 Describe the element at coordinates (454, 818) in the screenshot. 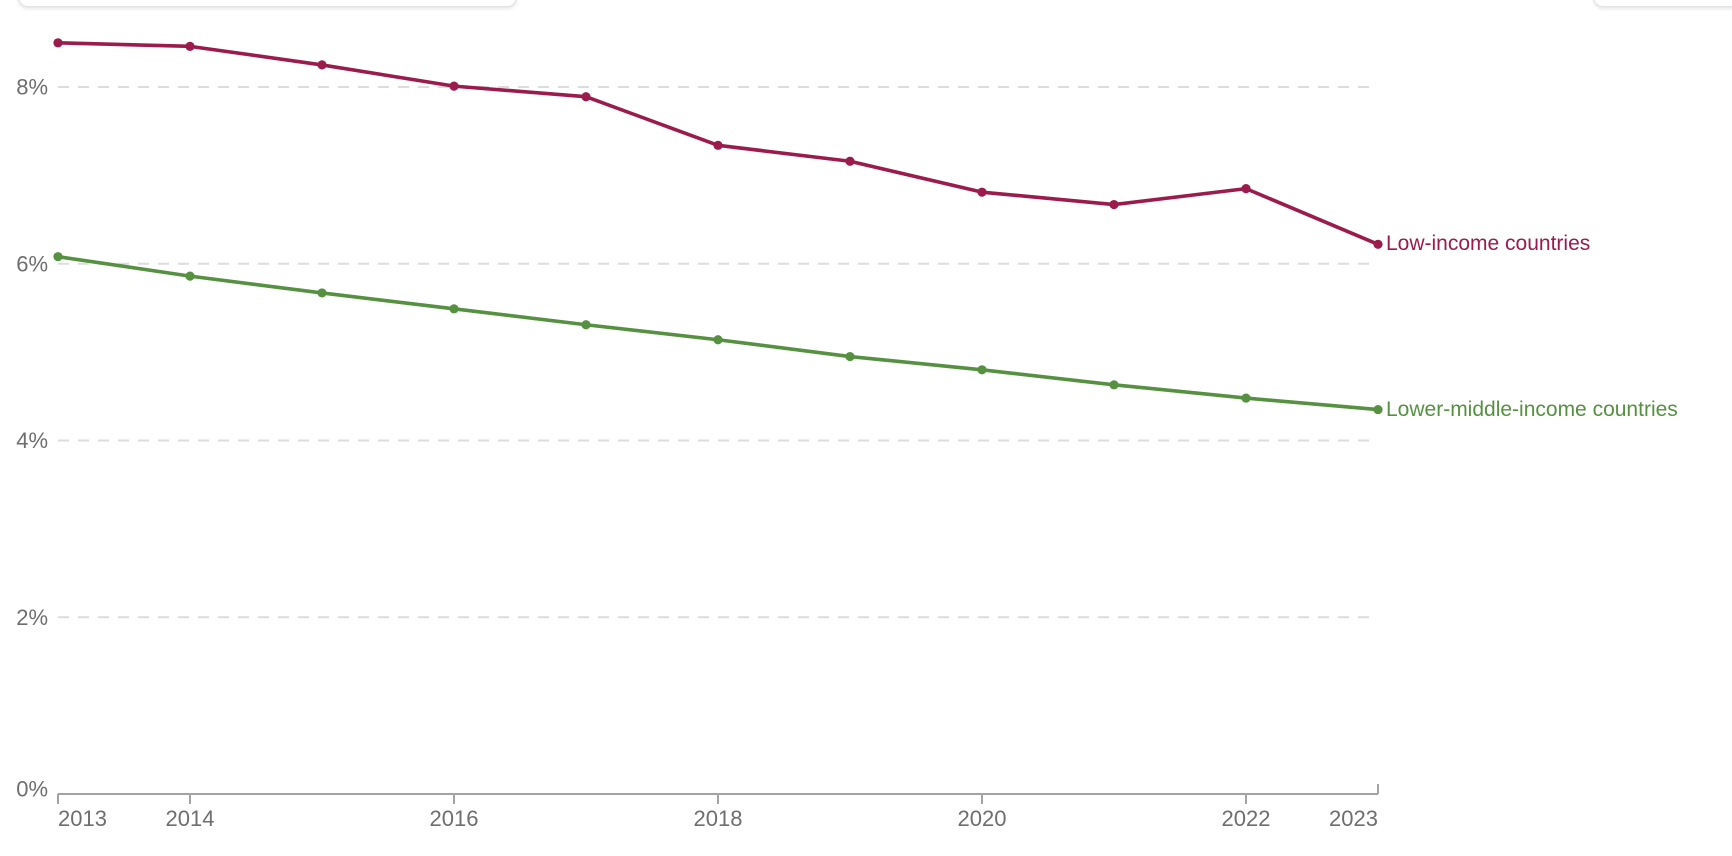

I see `x-axis-label-2016: 2016` at that location.